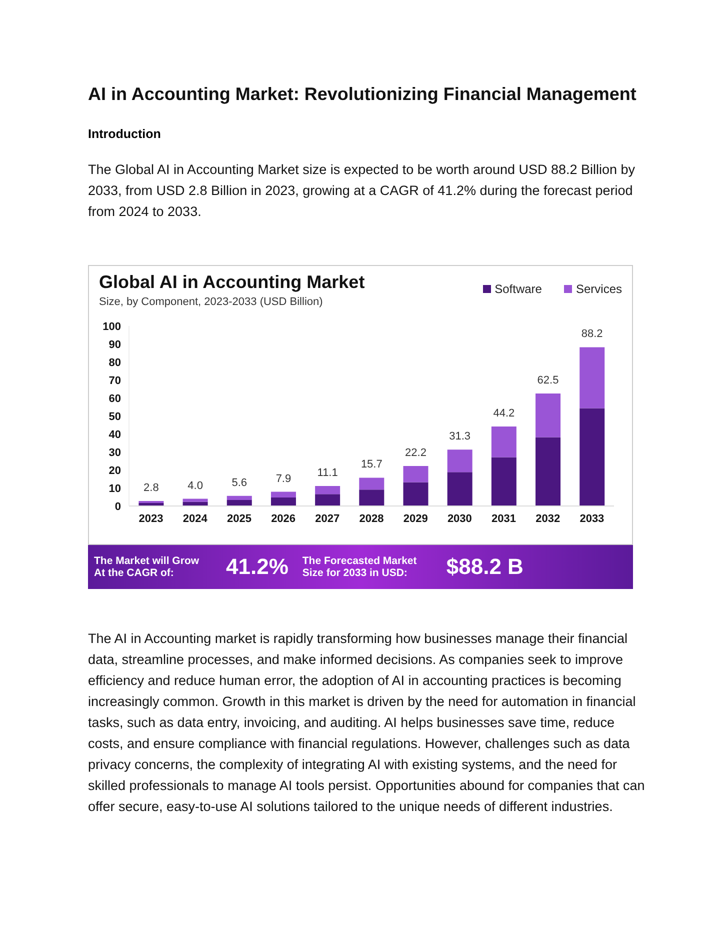  I want to click on x-tick-label: 2024, so click(195, 518).